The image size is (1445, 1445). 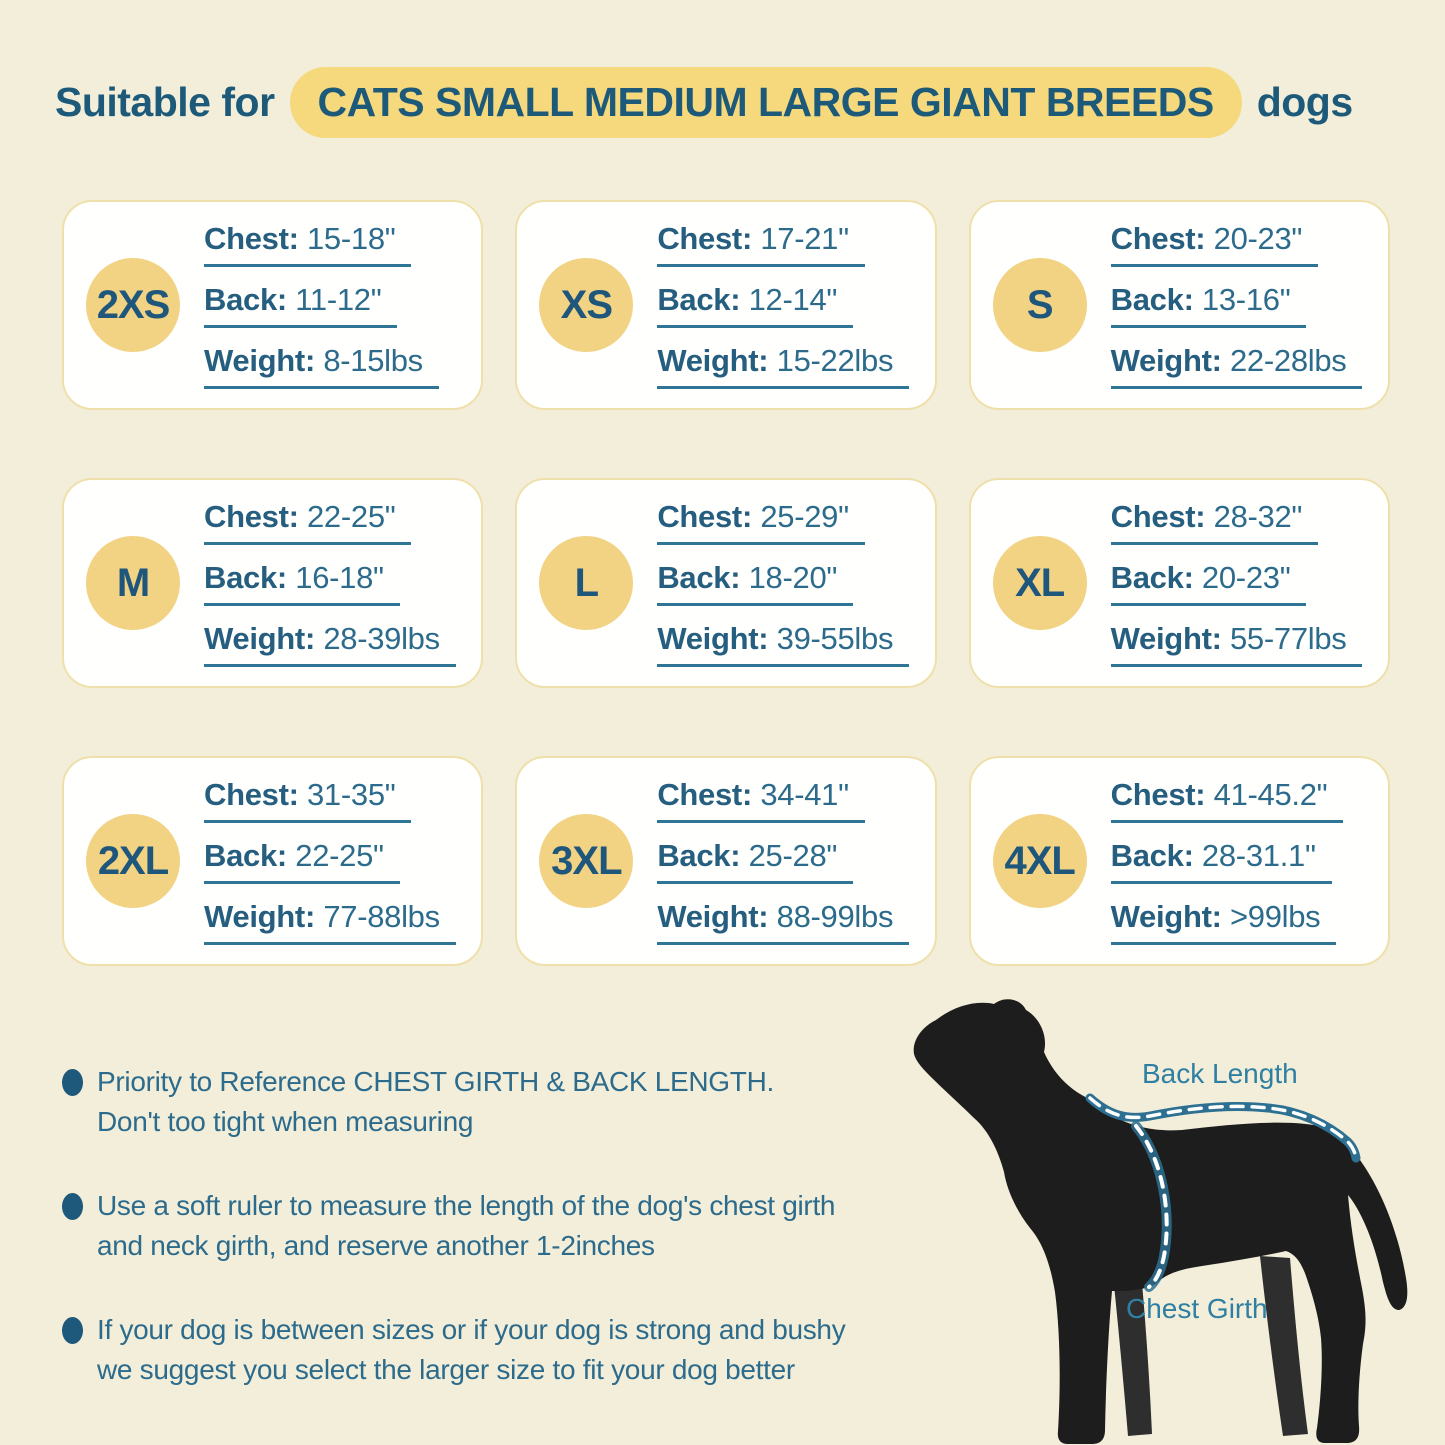 I want to click on weight-value: 88-99lbs, so click(x=835, y=916).